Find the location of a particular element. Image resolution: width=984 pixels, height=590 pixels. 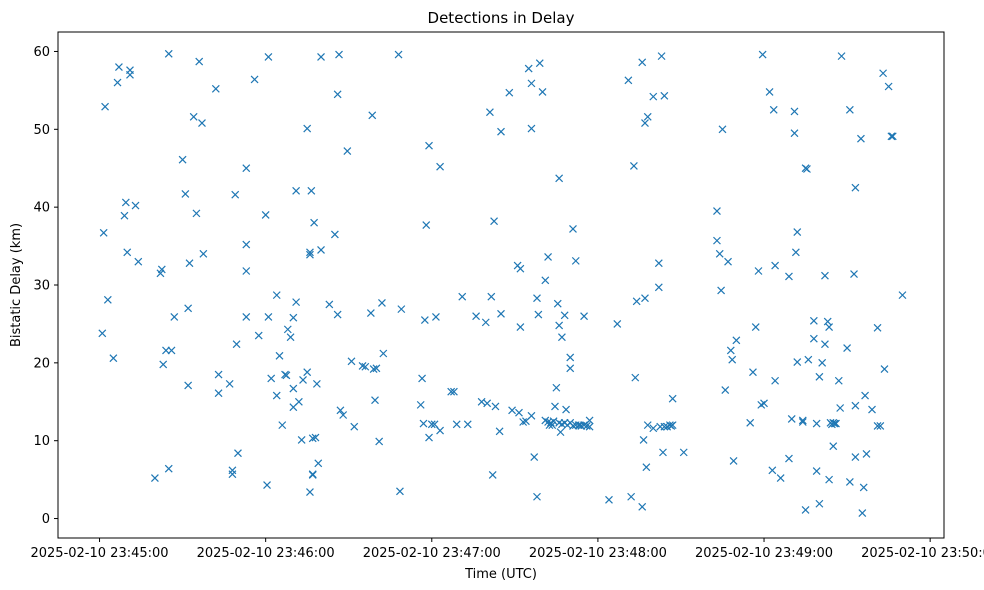

x-tick-label: 2025-02-10 23:46:00 is located at coordinates (266, 553).